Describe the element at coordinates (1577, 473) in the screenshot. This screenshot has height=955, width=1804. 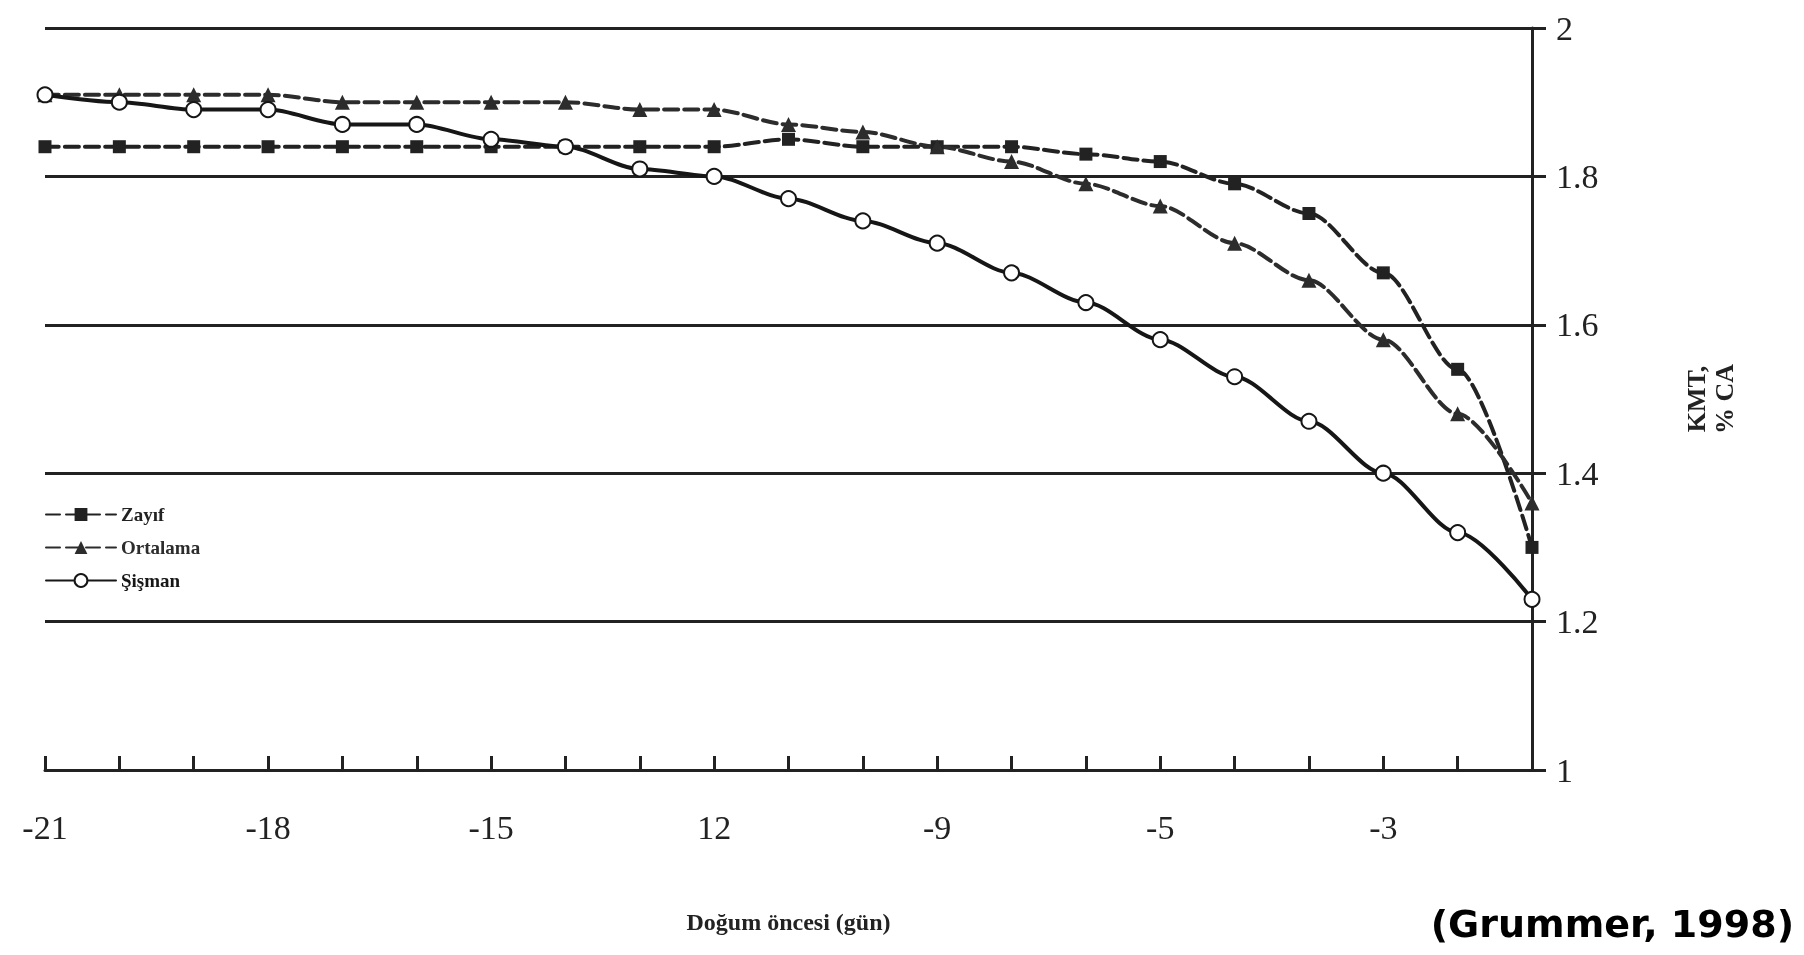
I see `y-tick-label: 1.4` at that location.